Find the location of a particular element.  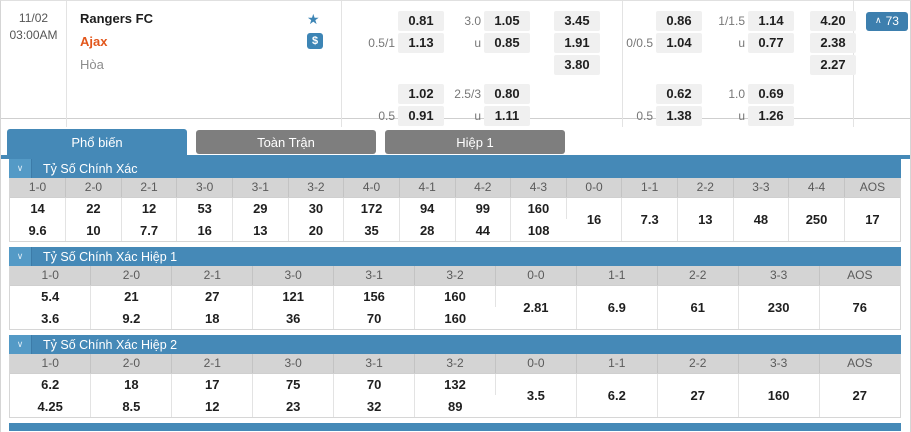

tab-toan-tran: Toàn Trận is located at coordinates (286, 142).